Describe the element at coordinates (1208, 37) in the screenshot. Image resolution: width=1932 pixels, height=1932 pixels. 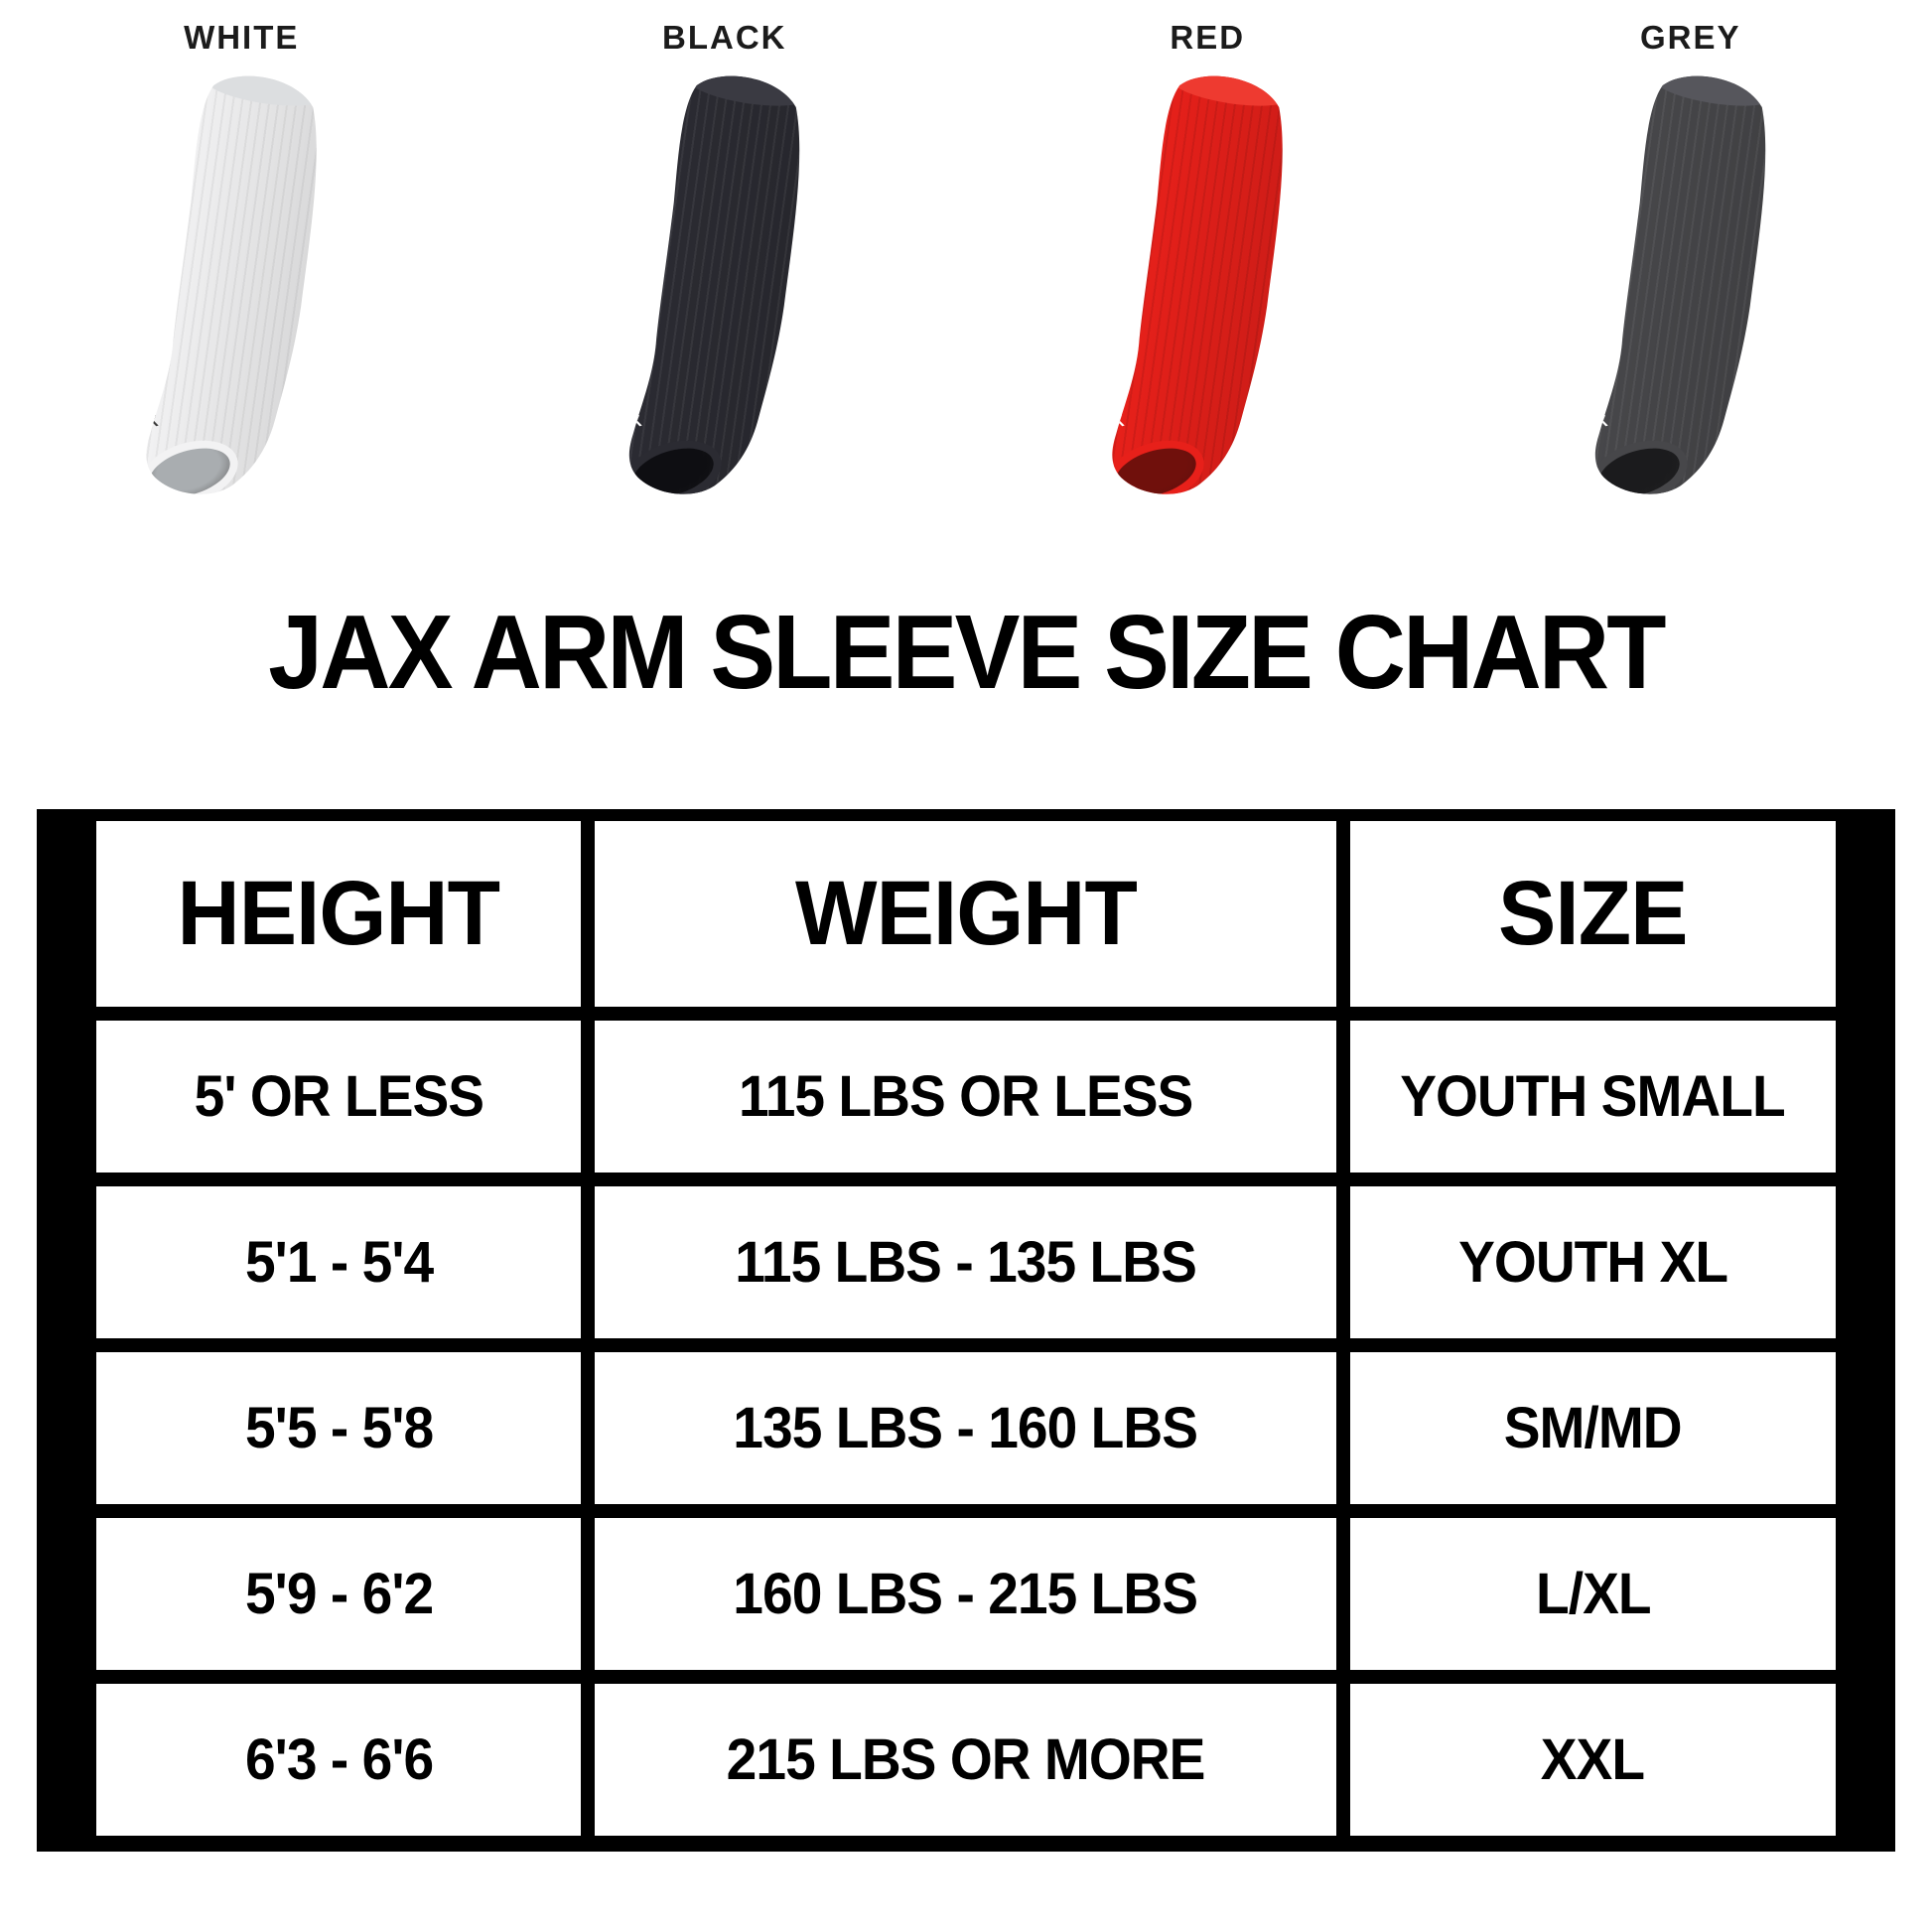
I see `sleeve-color-label: RED` at that location.